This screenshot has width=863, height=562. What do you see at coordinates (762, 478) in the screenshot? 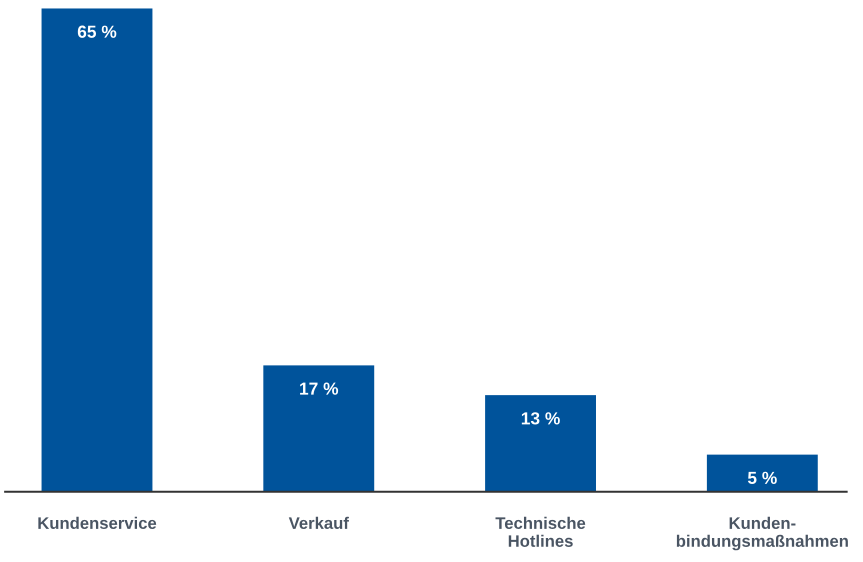
I see `data-label: 5 %` at bounding box center [762, 478].